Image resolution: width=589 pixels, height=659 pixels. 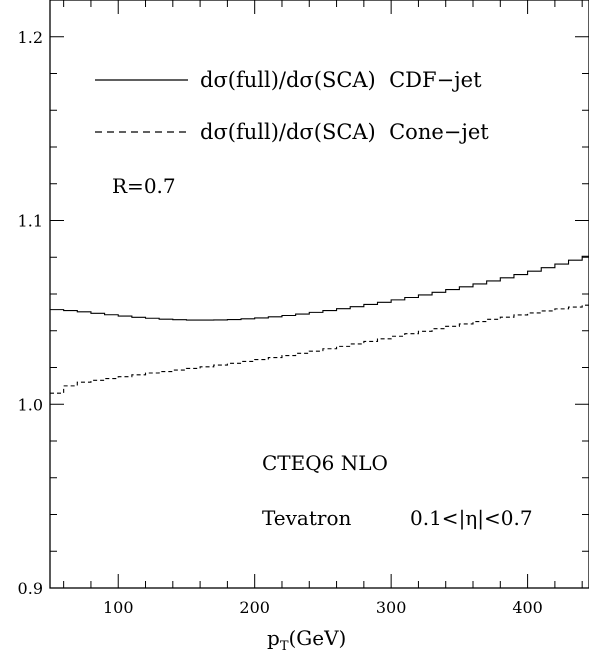 I want to click on annotation-r-value: R=0.7, so click(x=144, y=186).